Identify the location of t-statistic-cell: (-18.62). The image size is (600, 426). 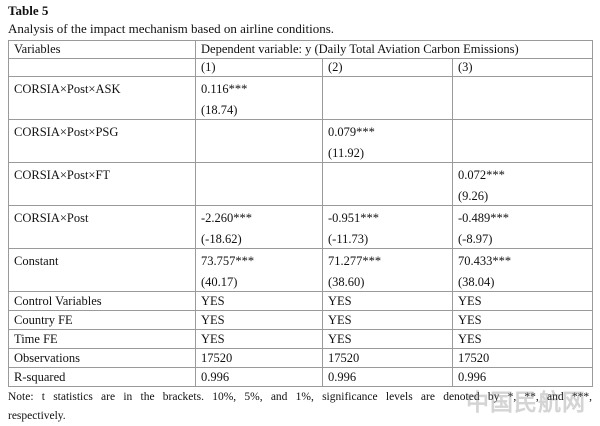
(259, 239).